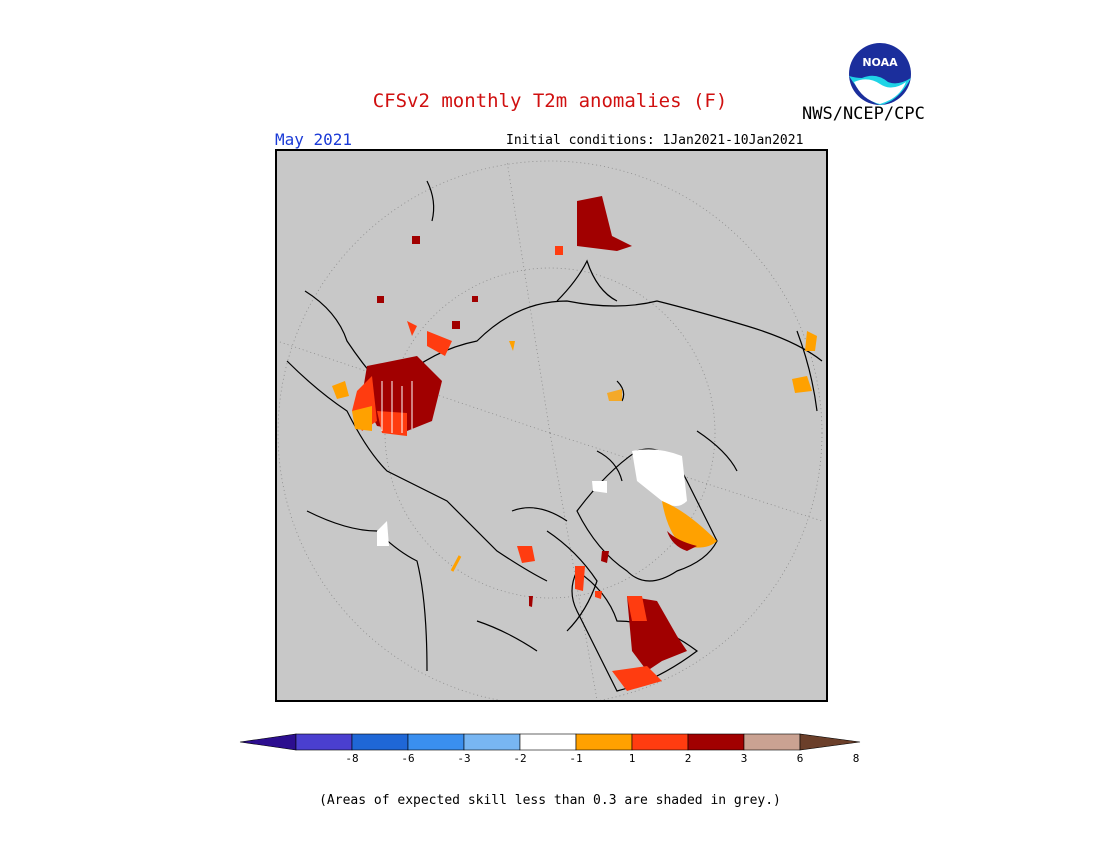  What do you see at coordinates (863, 114) in the screenshot?
I see `organization-label: NWS/NCEP/CPC` at bounding box center [863, 114].